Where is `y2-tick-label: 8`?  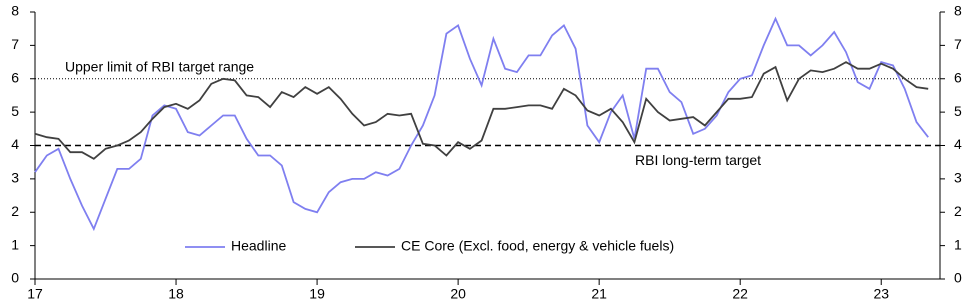
y2-tick-label: 8 is located at coordinates (958, 11).